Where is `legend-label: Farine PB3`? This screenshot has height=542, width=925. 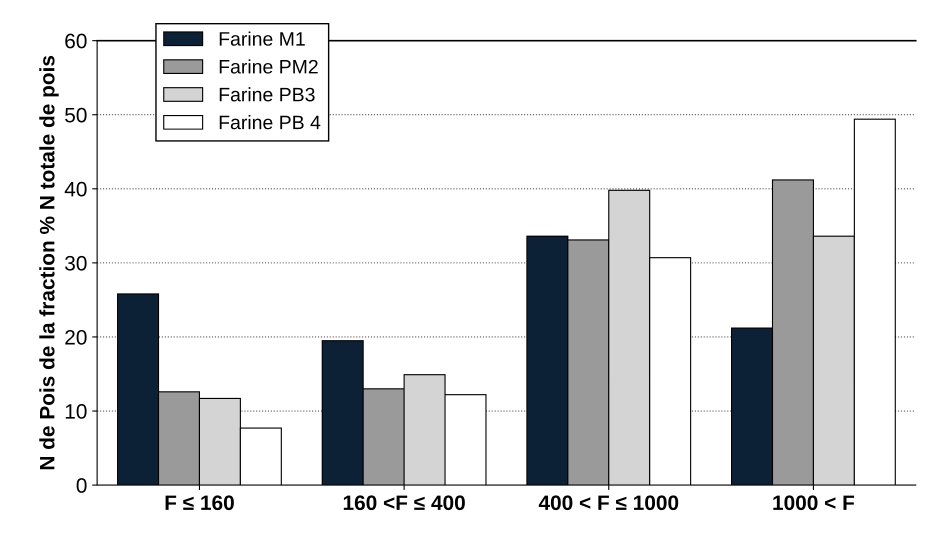
legend-label: Farine PB3 is located at coordinates (267, 94).